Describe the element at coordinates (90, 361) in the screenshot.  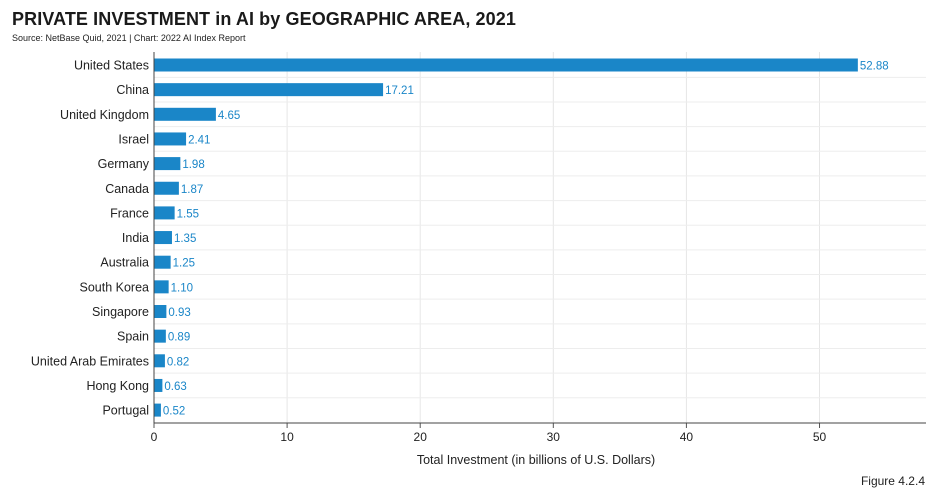
I see `category-label: United Arab Emirates` at that location.